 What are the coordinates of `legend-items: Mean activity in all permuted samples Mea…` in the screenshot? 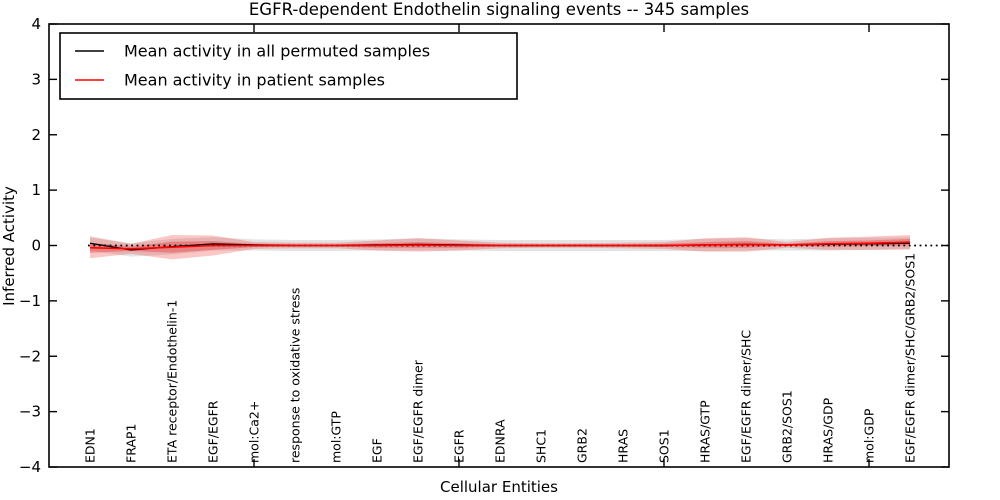 It's located at (252, 66).